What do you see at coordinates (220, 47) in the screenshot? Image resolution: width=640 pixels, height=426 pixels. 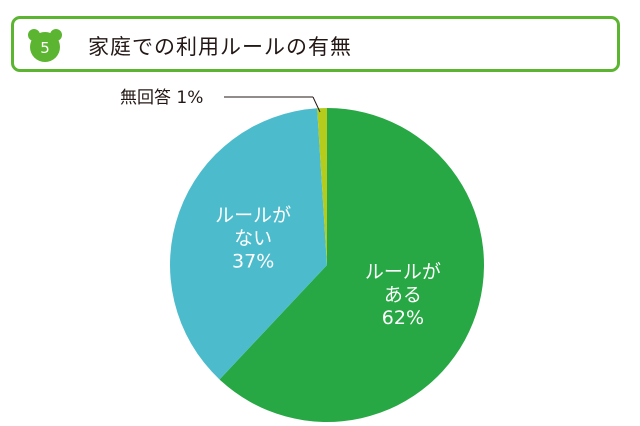 I see `chart-title: 家庭での利用ルールの有無` at bounding box center [220, 47].